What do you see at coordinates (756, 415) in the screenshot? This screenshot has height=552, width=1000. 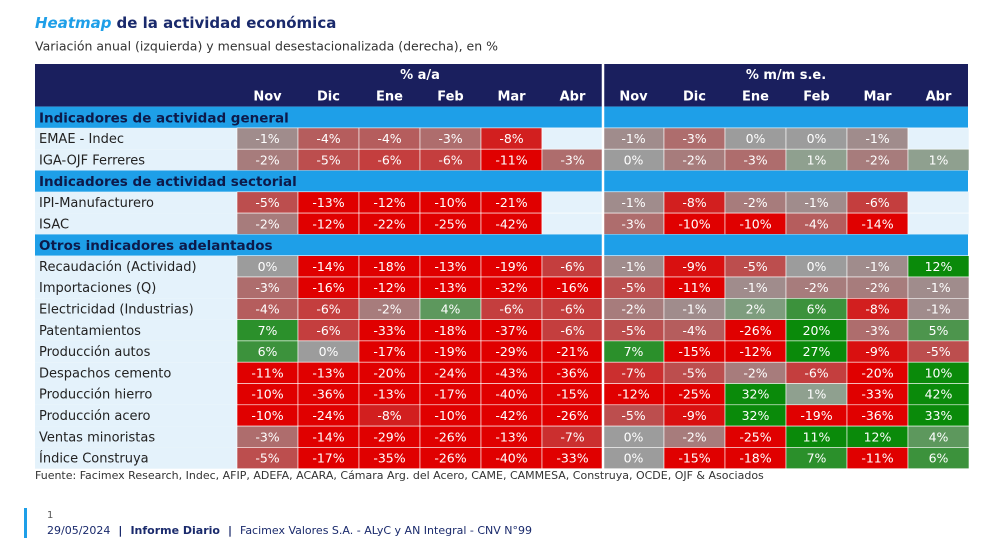 I see `cell-value: 32%` at bounding box center [756, 415].